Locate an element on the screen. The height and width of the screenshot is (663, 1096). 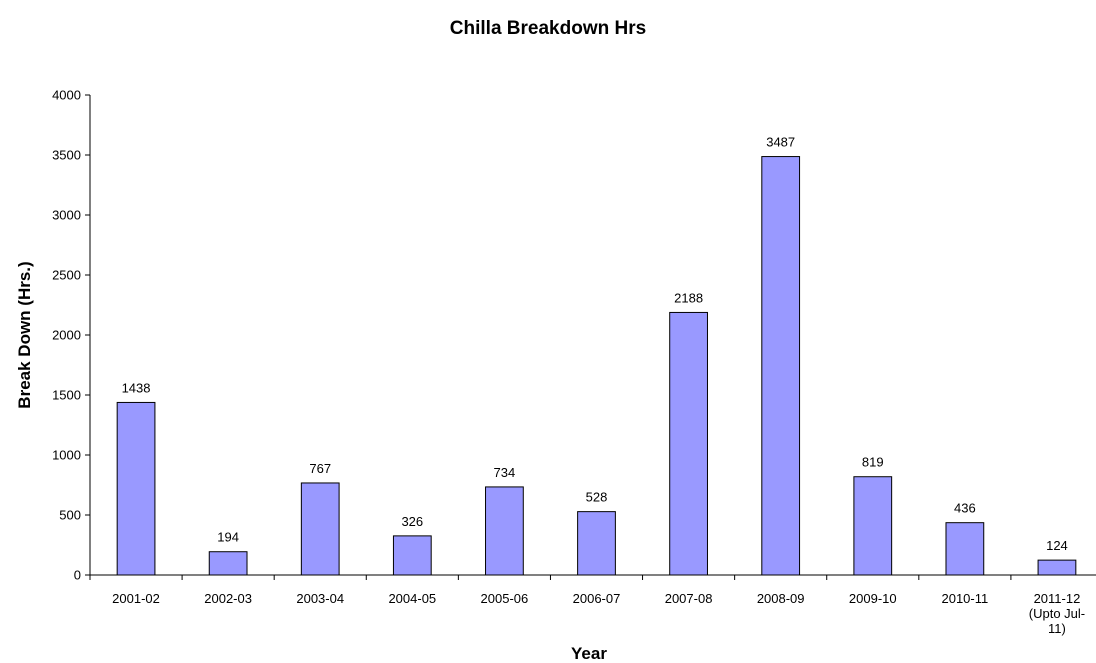
y-tick-label: 2000 is located at coordinates (66, 335).